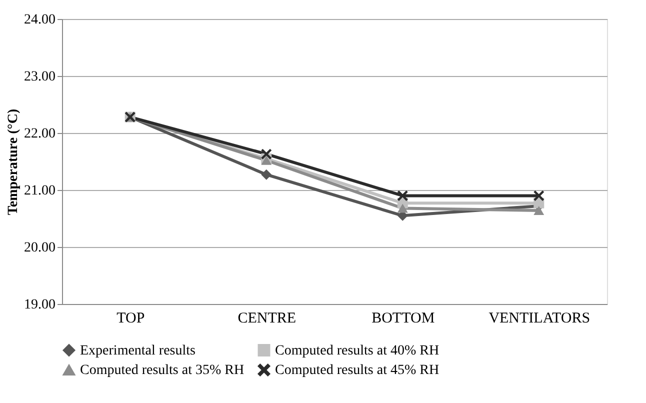 The image size is (646, 403). I want to click on y-tick-label: 21.00, so click(40, 191).